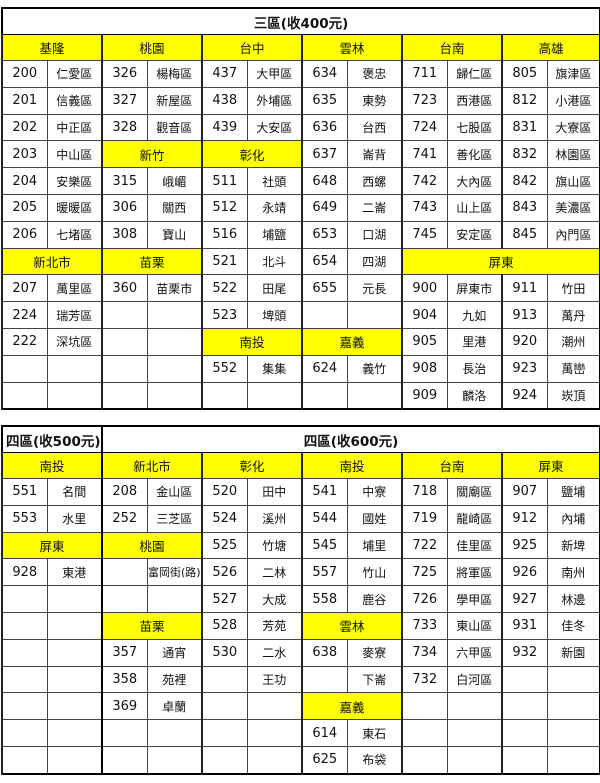 This screenshot has width=600, height=783. What do you see at coordinates (474, 288) in the screenshot?
I see `district-name: 屏東市` at bounding box center [474, 288].